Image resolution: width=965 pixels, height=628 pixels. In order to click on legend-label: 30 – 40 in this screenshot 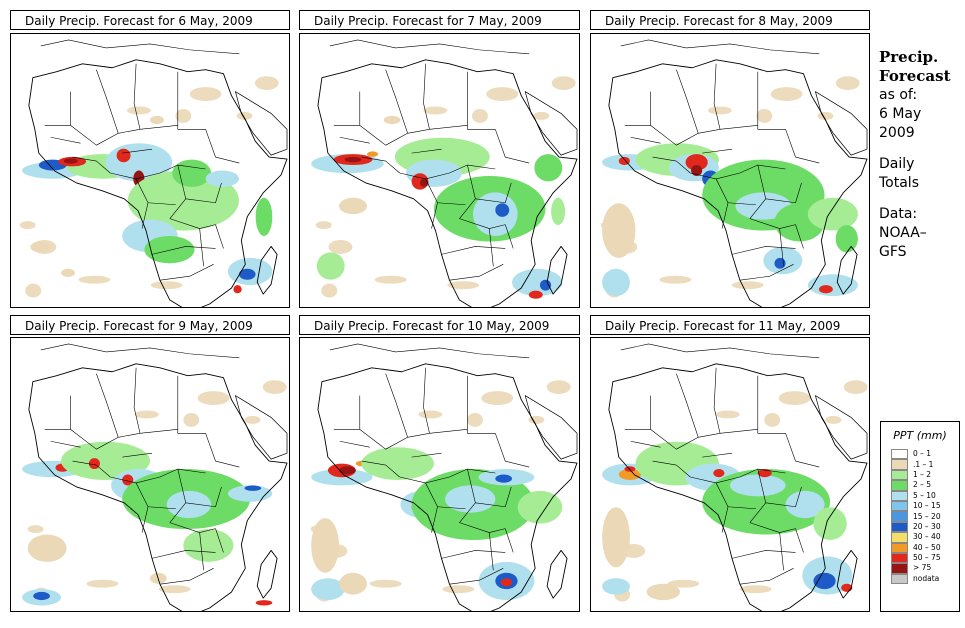, I will do `click(927, 537)`.